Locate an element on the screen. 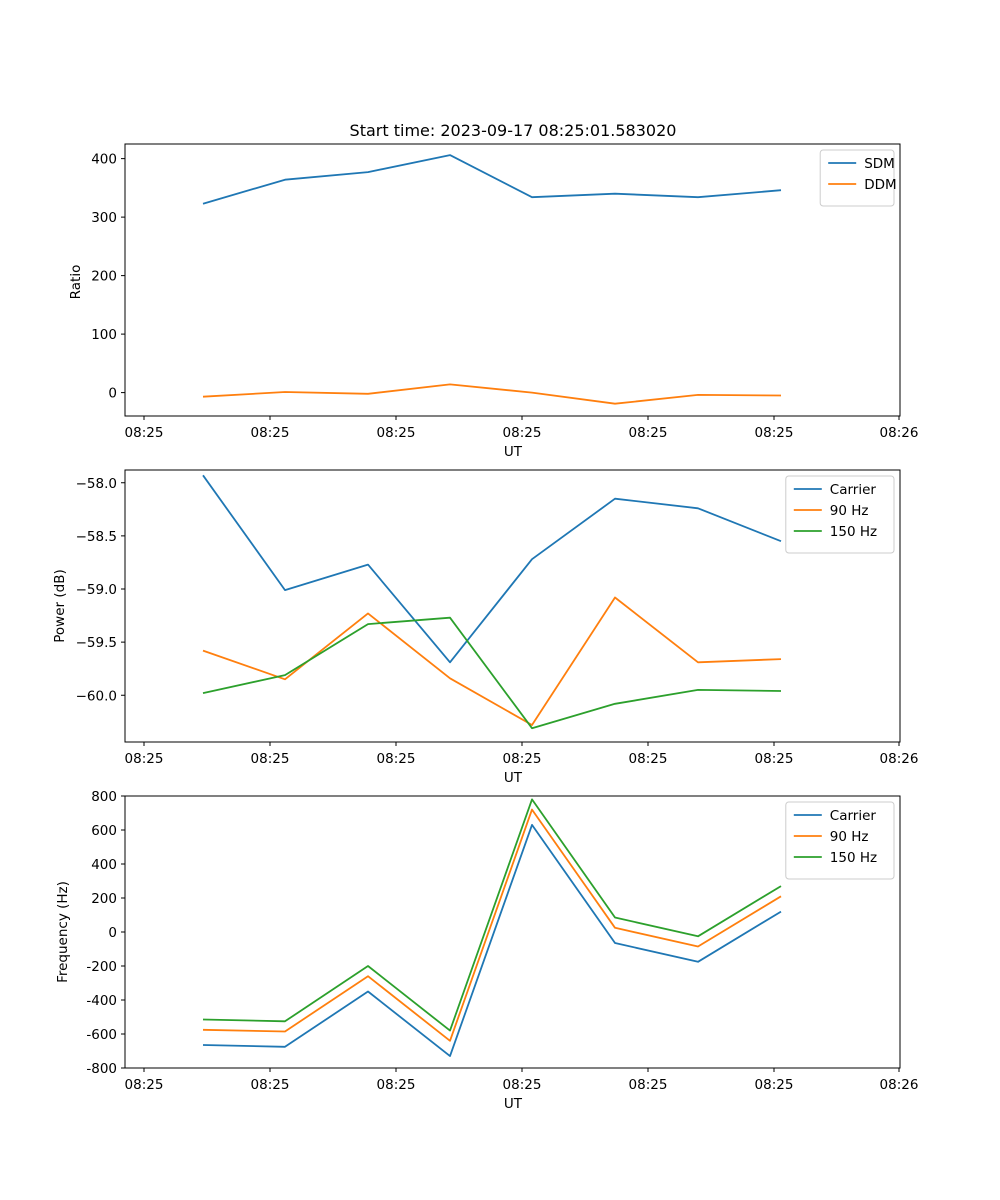  x-axis-label-ratio: UT is located at coordinates (513, 452).